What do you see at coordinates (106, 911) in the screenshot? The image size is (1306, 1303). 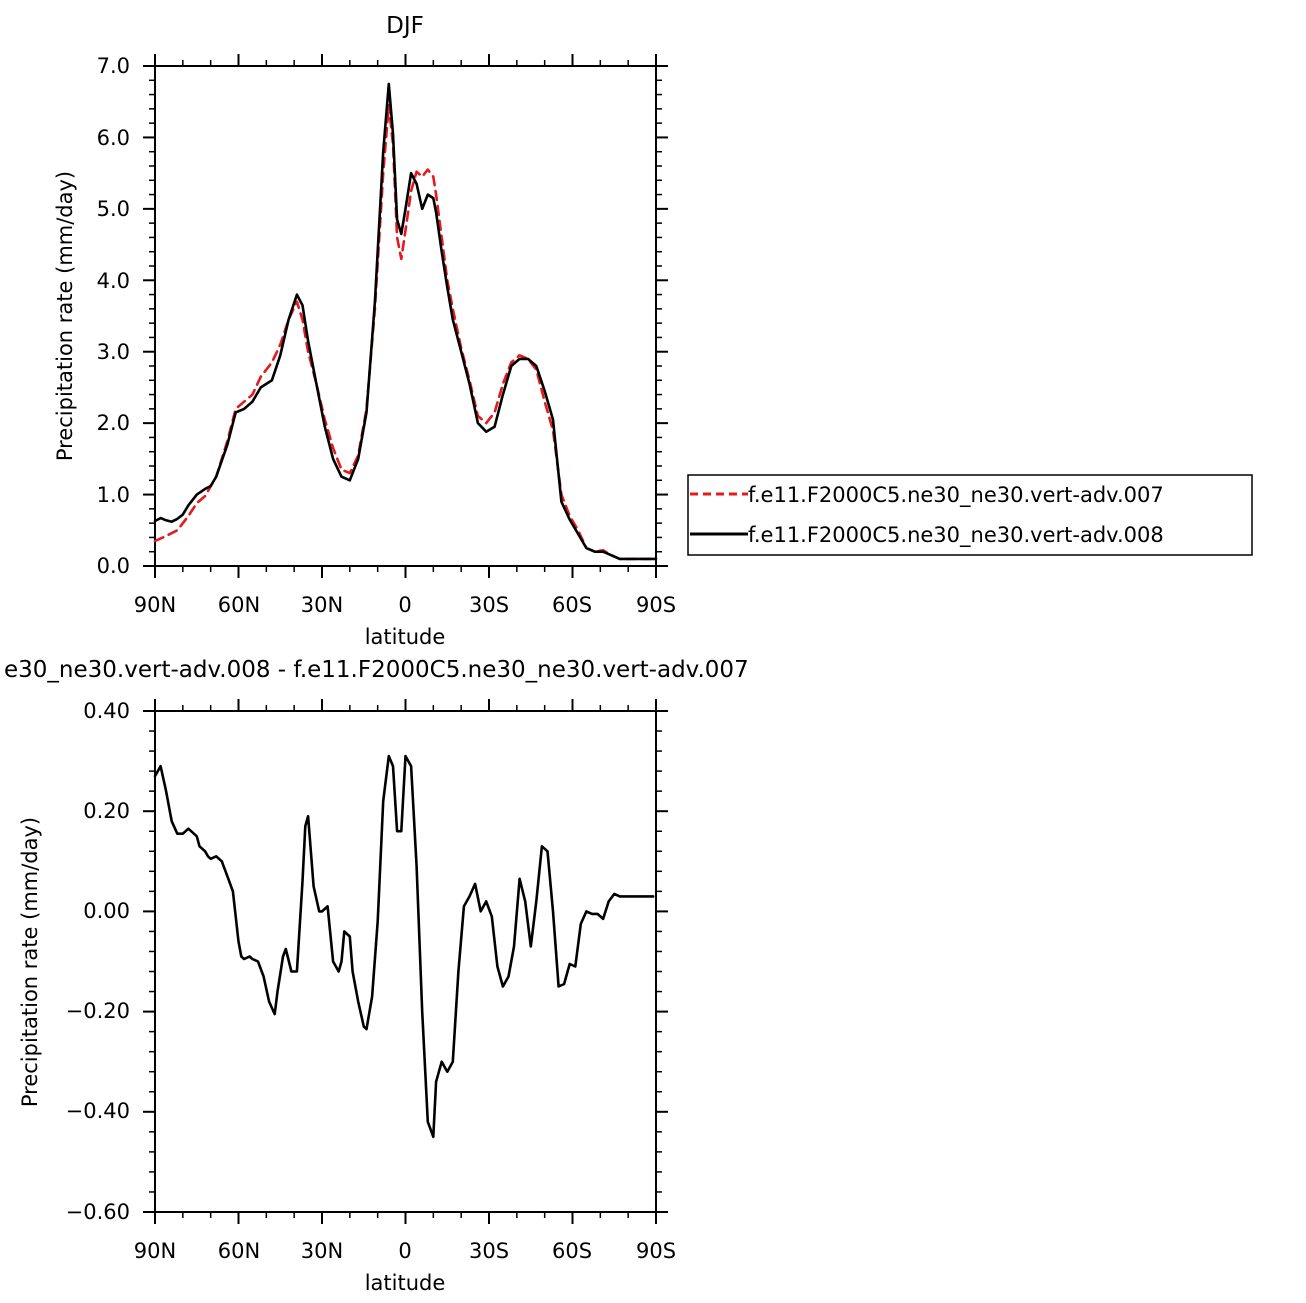 I see `bottom-y-tick-label: 0.00` at bounding box center [106, 911].